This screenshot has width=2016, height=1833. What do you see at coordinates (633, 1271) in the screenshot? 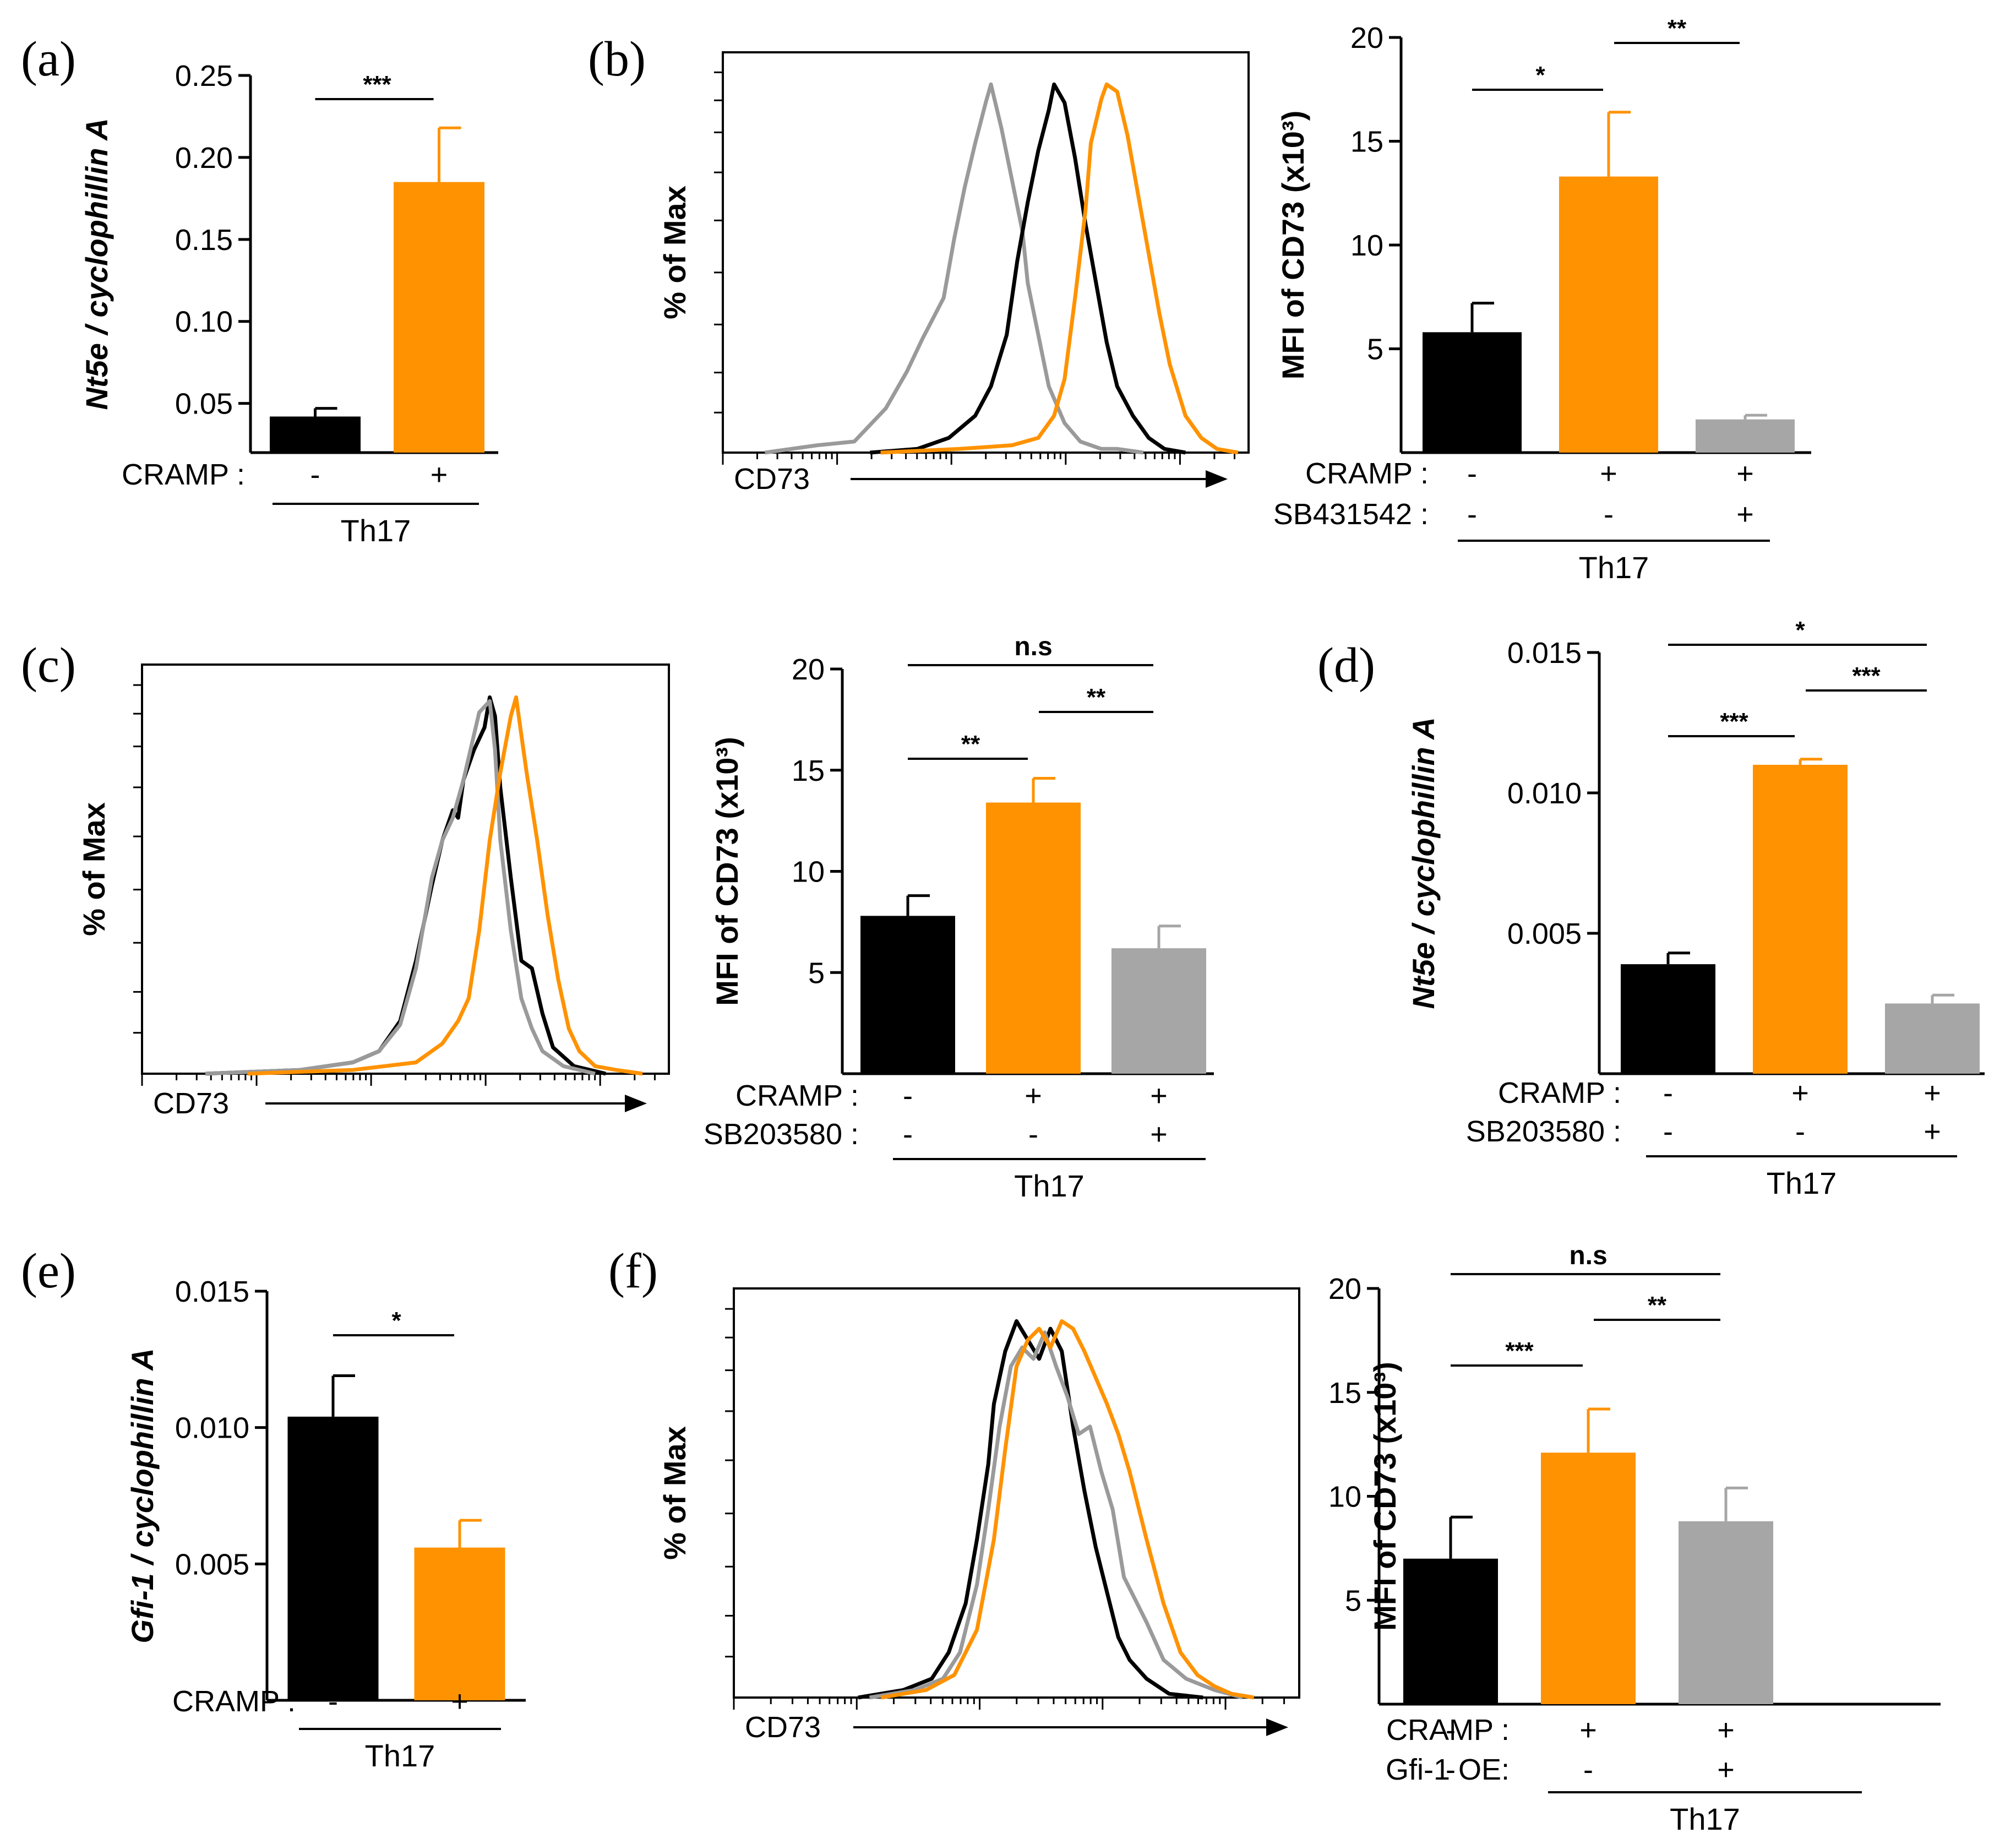
I see `panel-label-f: (f)` at bounding box center [633, 1271].